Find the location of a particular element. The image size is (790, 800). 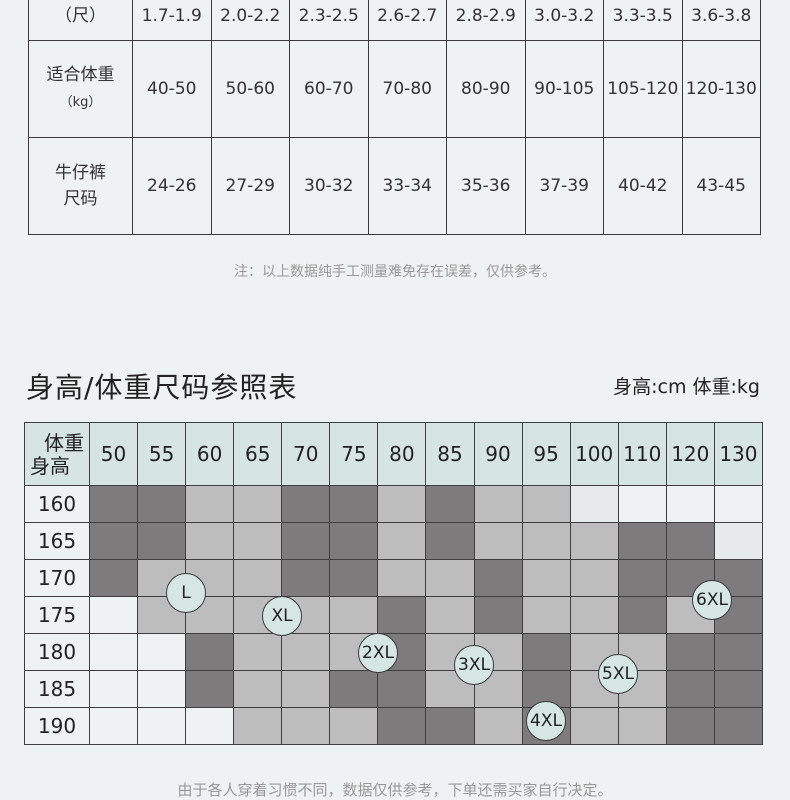

size-badge: XL is located at coordinates (282, 616).